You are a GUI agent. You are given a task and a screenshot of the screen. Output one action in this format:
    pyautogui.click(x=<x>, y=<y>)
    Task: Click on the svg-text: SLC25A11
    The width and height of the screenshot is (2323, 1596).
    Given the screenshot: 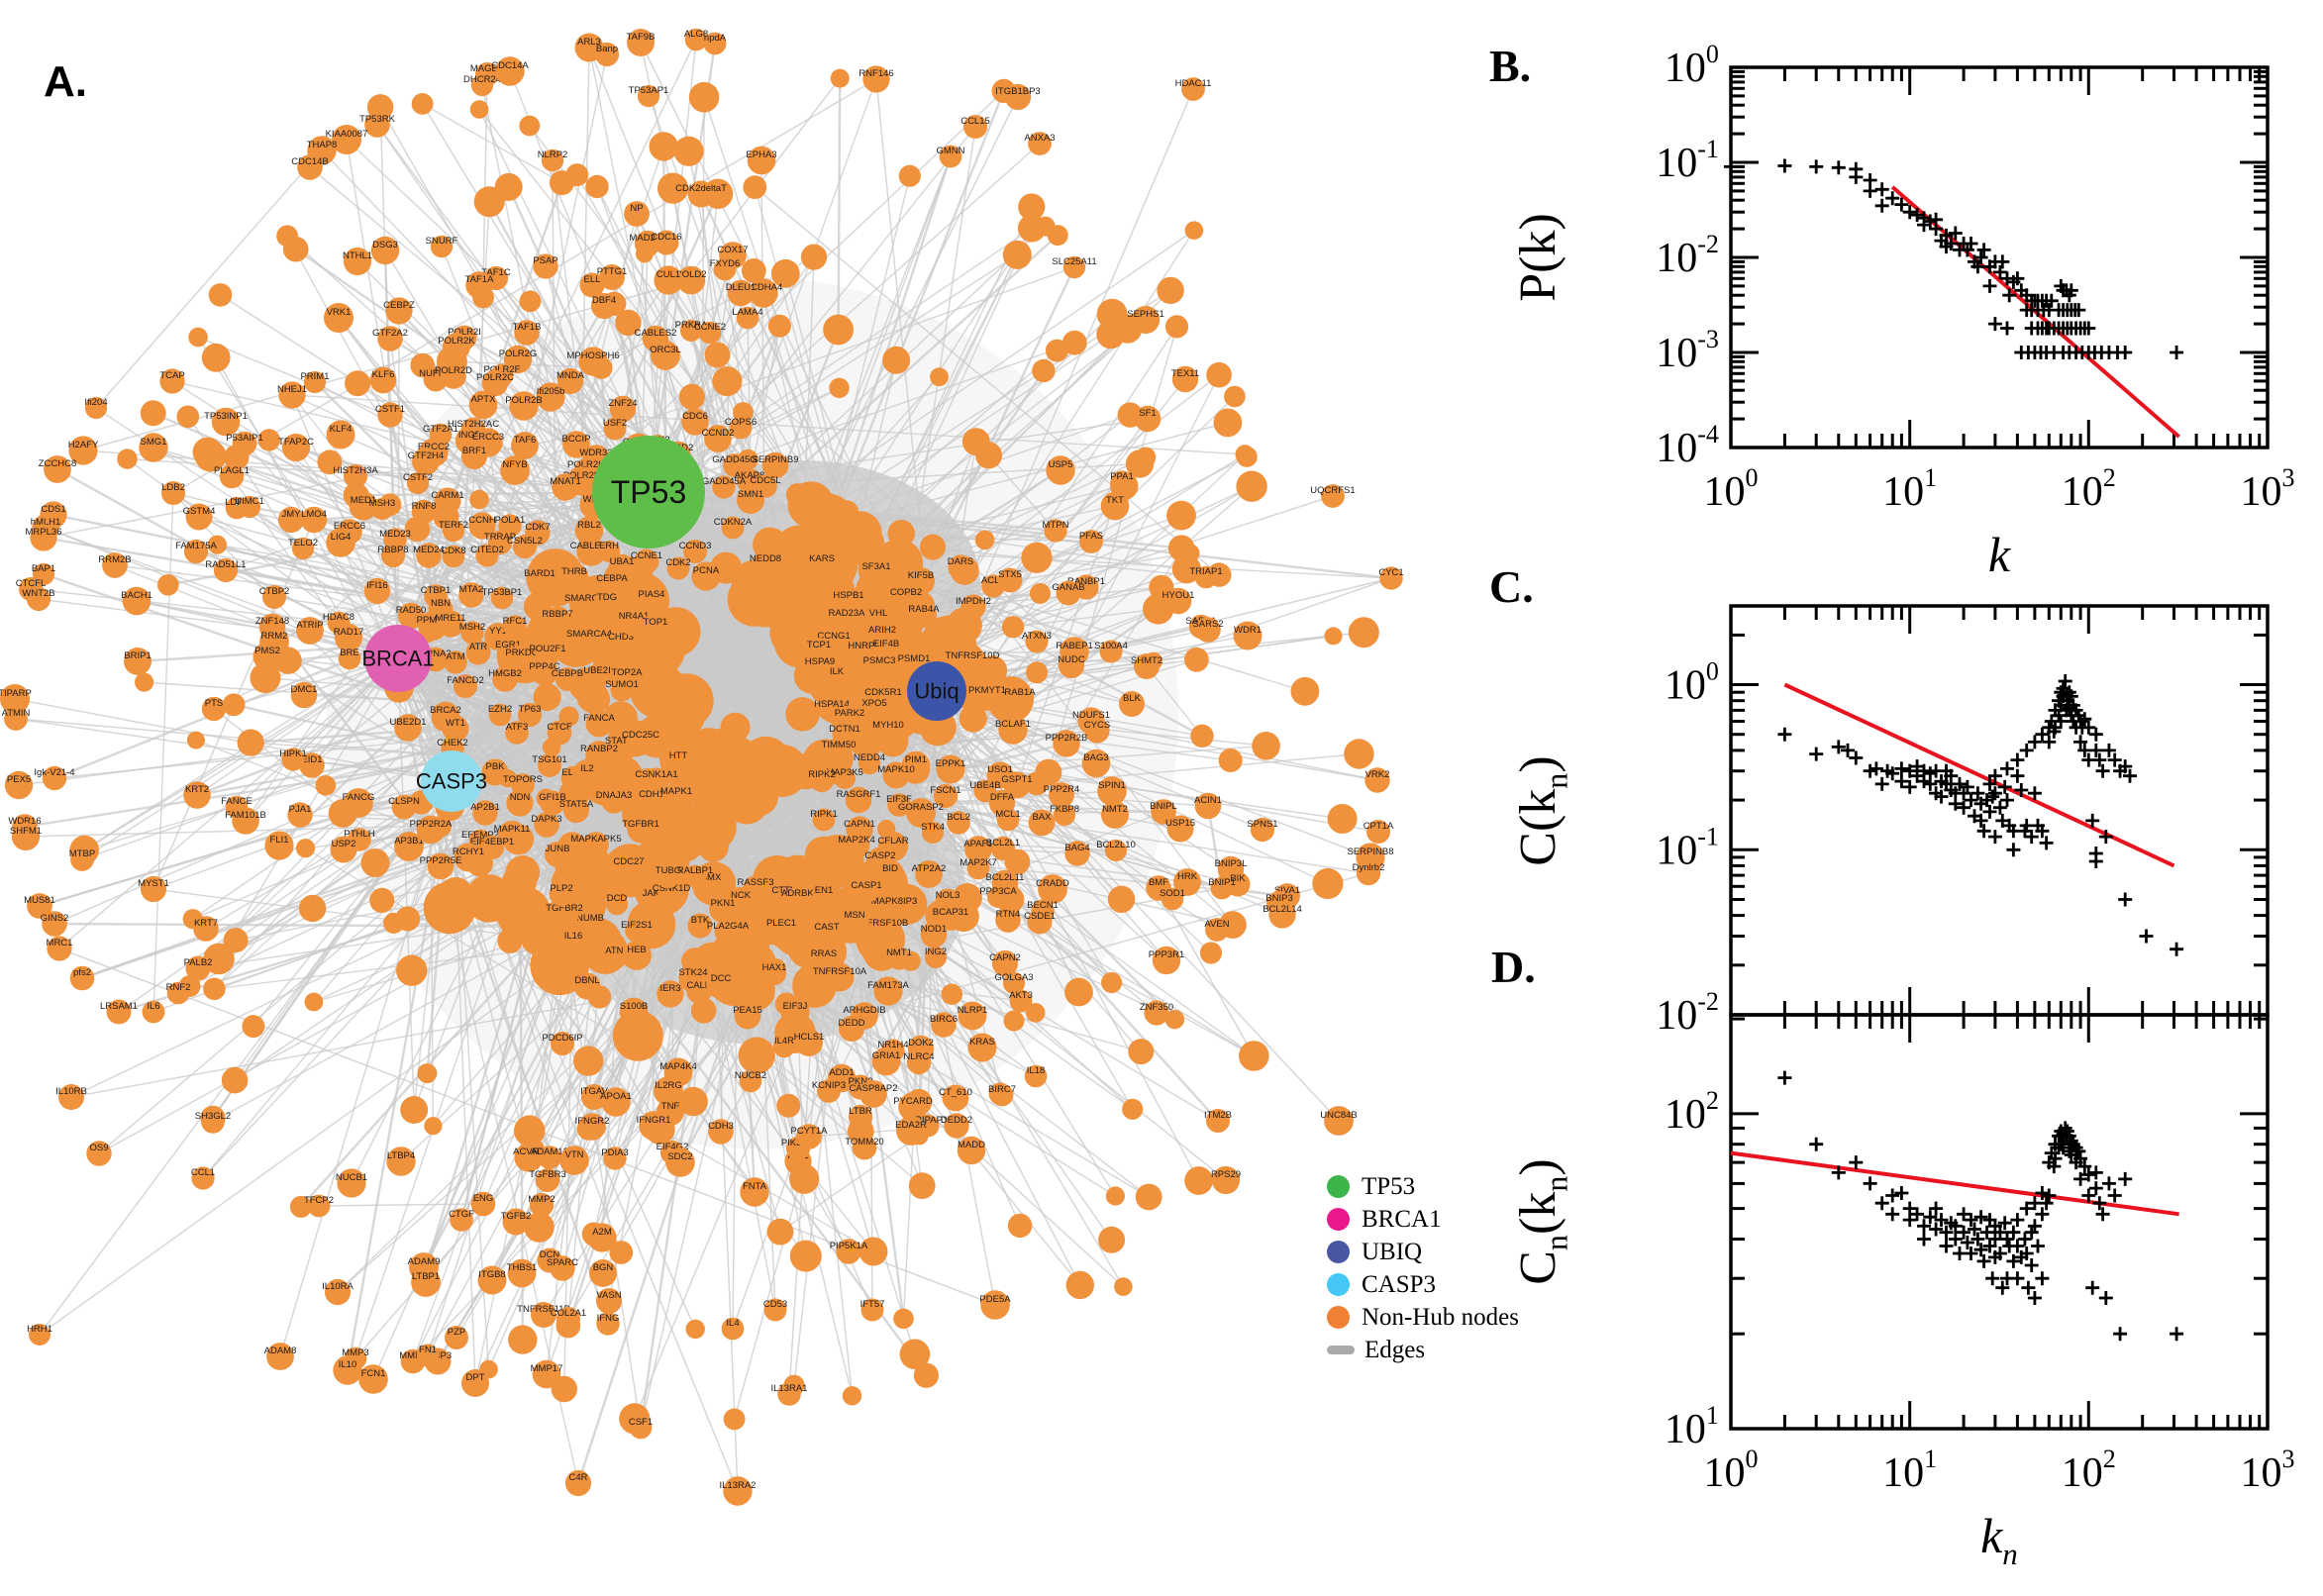 What is the action you would take?
    pyautogui.click(x=1074, y=261)
    